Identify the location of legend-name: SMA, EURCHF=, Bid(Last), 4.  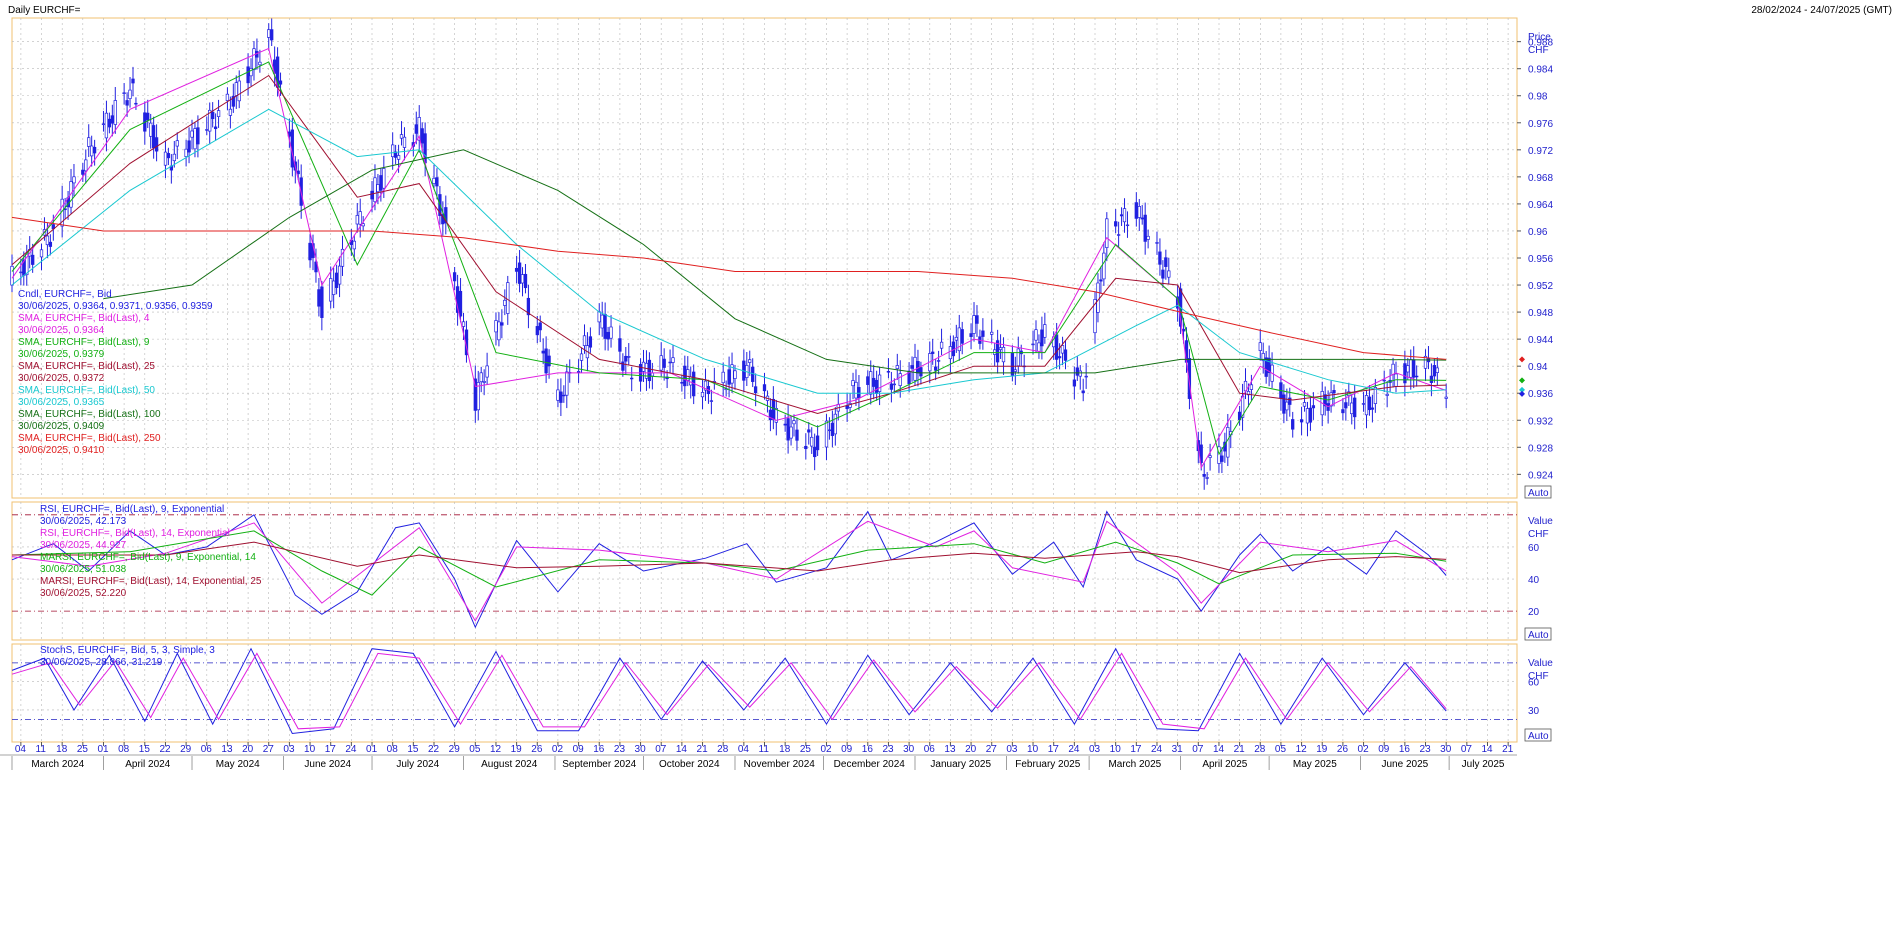
(84, 318).